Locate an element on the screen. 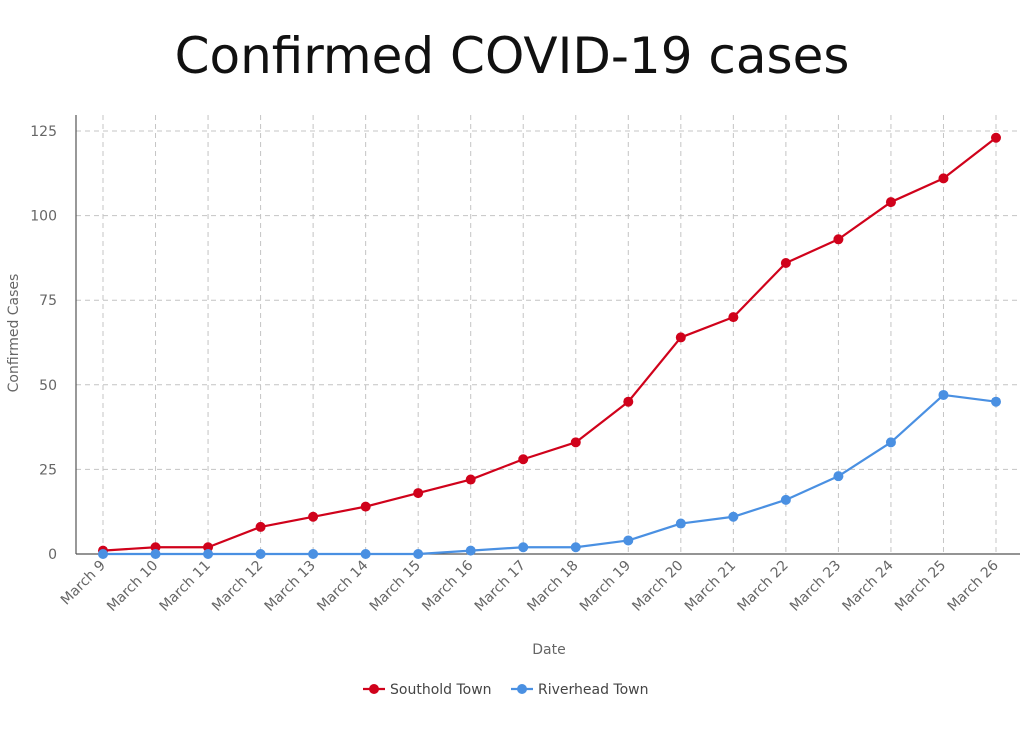  x-tick-label: March 23 is located at coordinates (815, 586).